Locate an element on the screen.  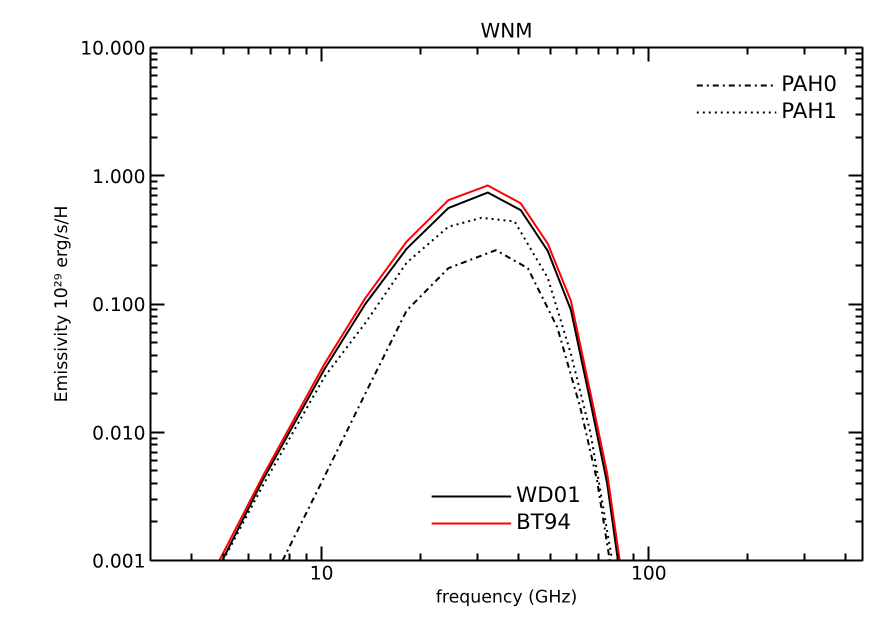
x-axis-title: frequency (GHz) is located at coordinates (507, 598).